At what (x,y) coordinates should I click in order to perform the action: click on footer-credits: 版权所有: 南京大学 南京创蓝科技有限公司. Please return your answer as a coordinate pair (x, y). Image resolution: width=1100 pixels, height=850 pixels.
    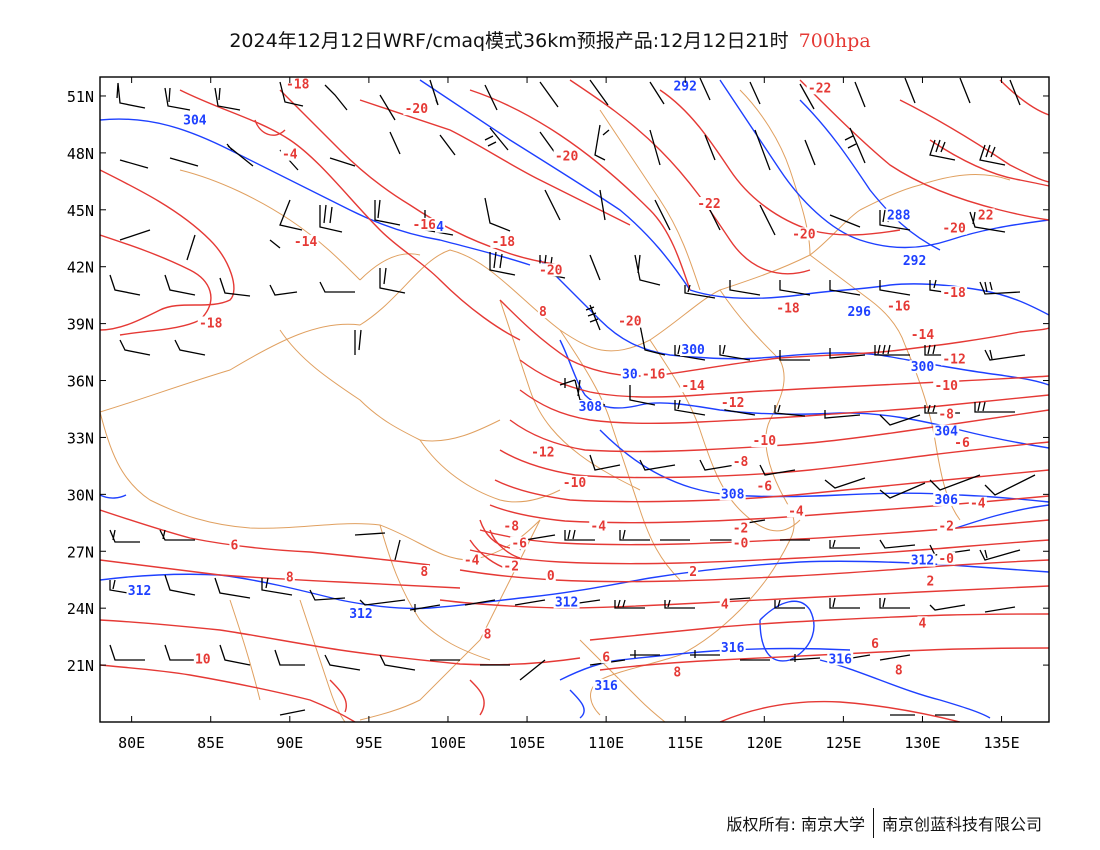
    Looking at the image, I should click on (884, 823).